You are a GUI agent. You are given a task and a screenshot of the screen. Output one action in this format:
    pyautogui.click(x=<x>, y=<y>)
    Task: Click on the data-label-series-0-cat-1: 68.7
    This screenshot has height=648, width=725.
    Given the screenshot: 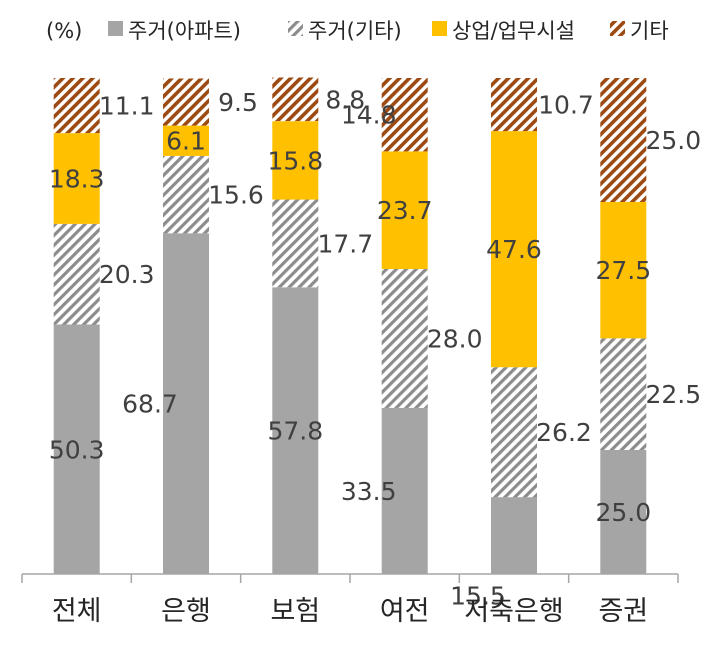 What is the action you would take?
    pyautogui.click(x=150, y=404)
    